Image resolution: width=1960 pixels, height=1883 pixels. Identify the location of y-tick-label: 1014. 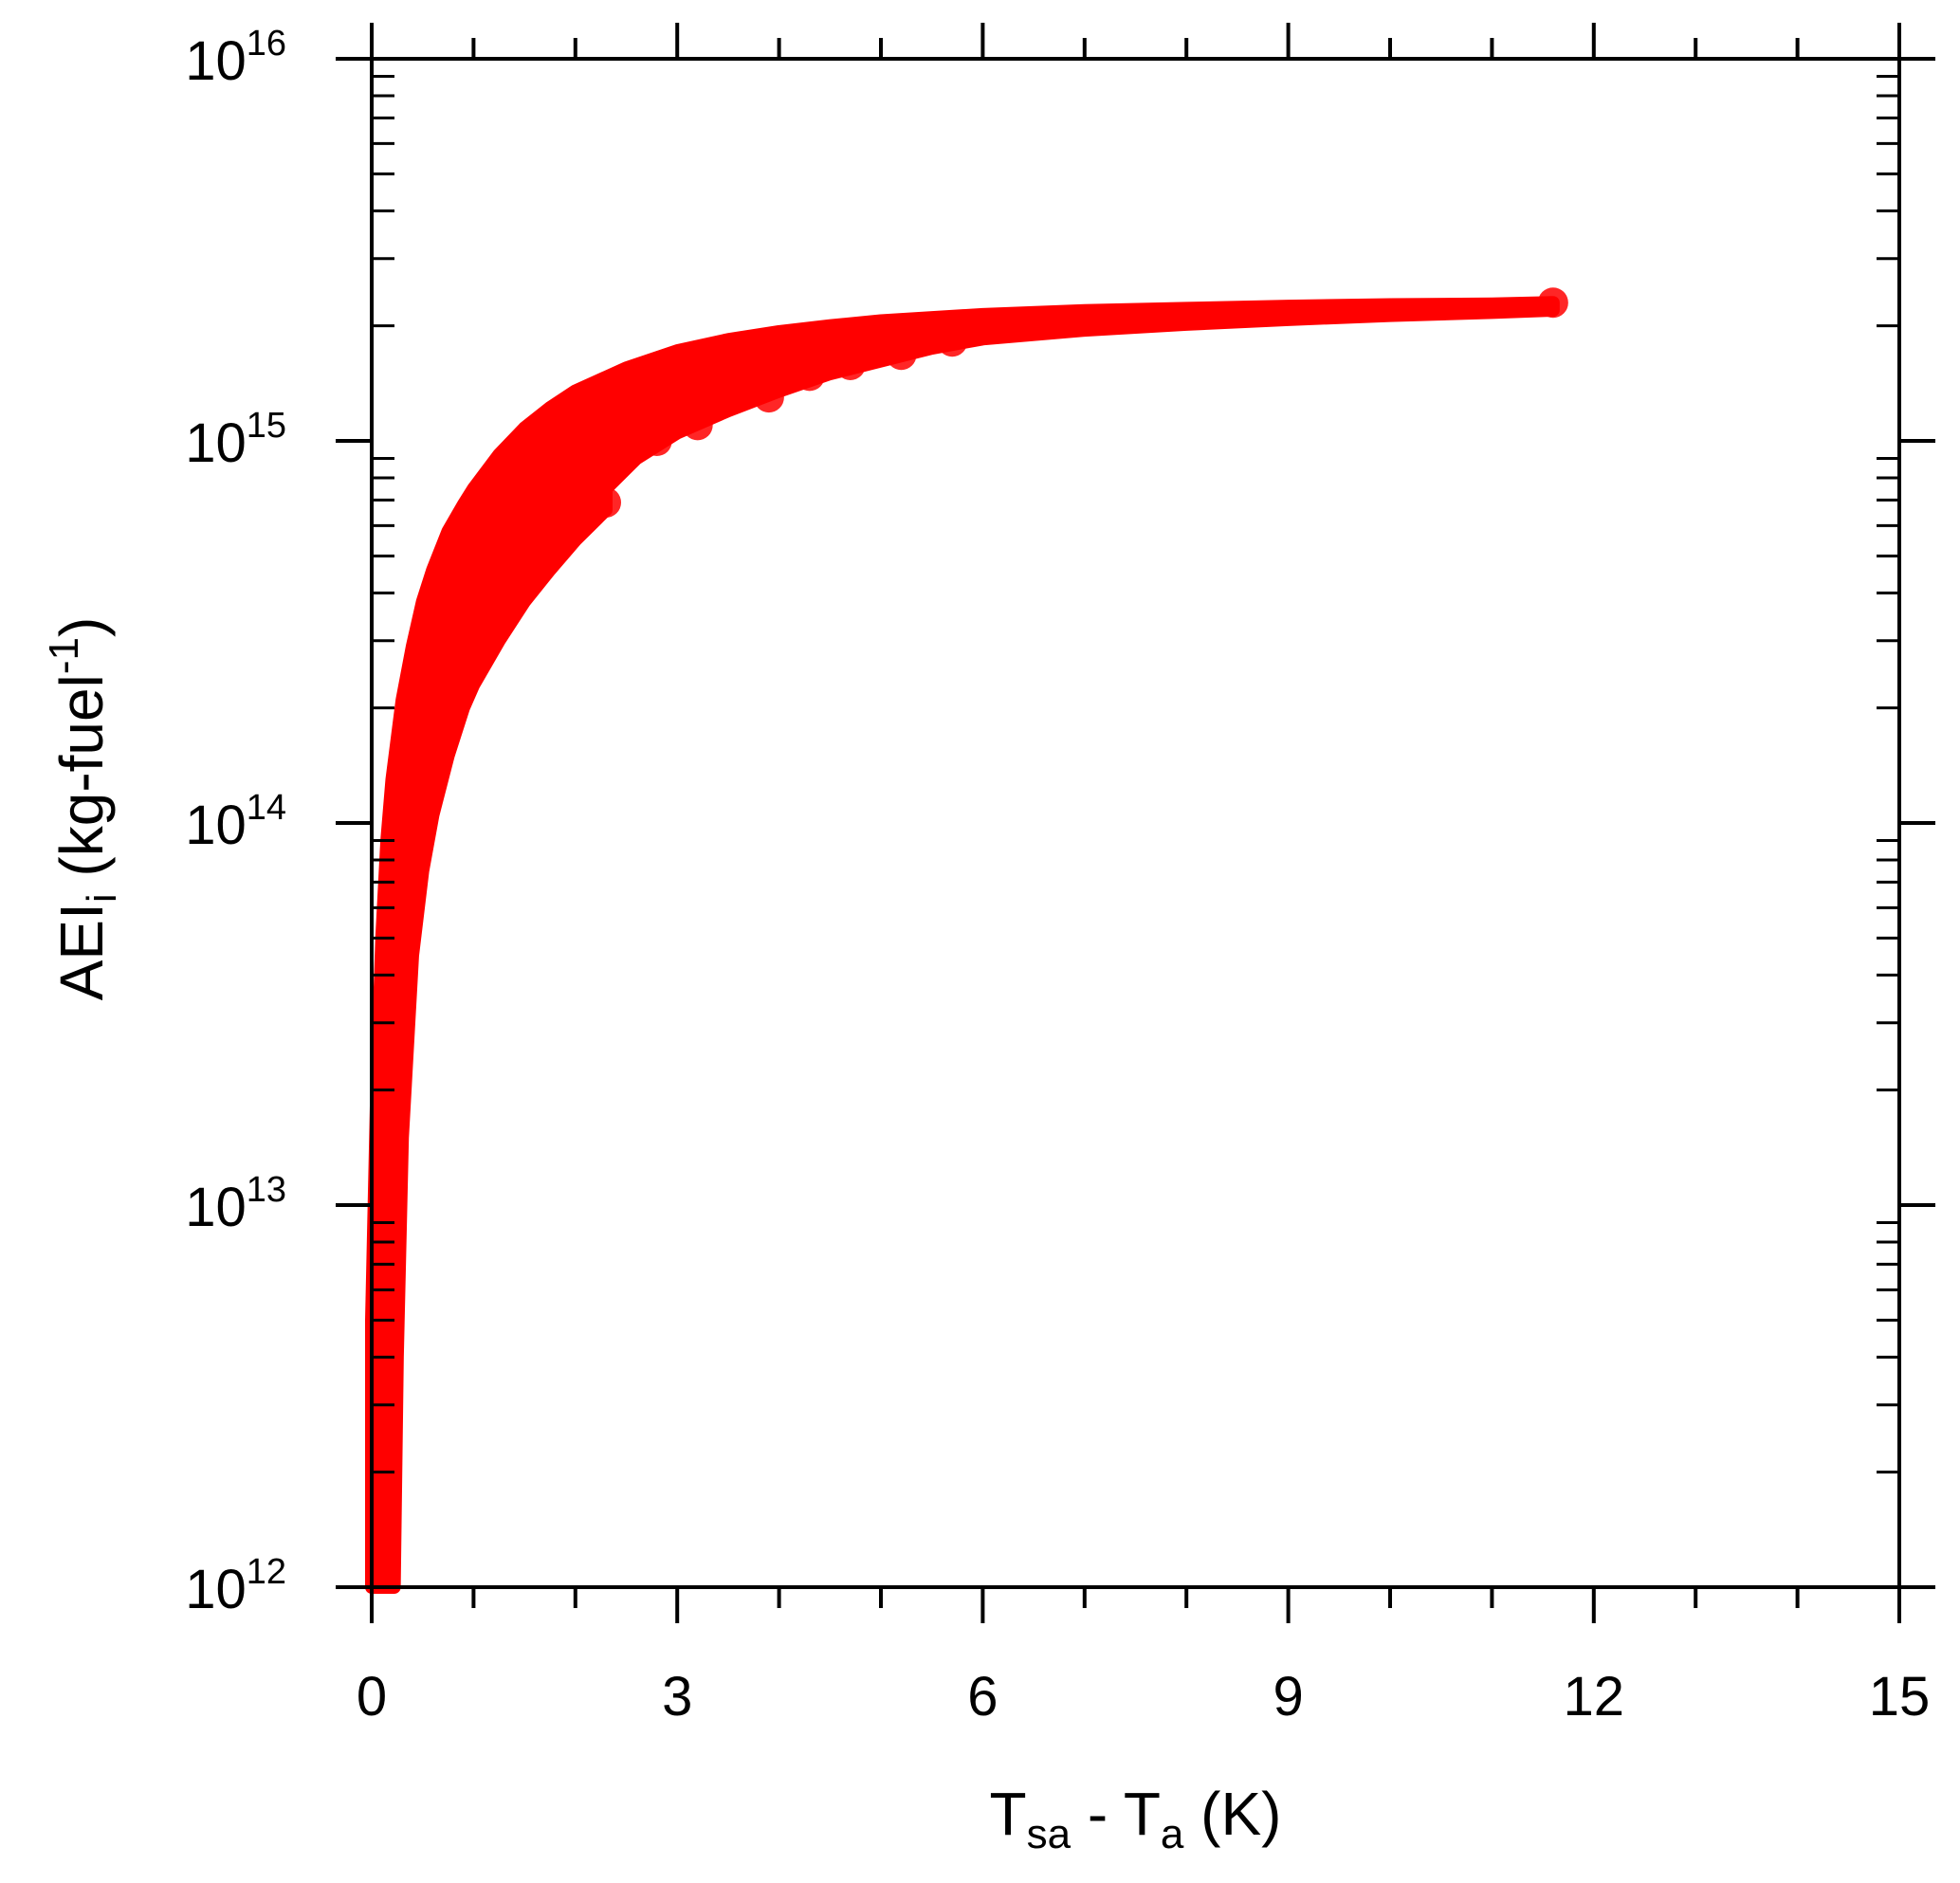
(235, 822).